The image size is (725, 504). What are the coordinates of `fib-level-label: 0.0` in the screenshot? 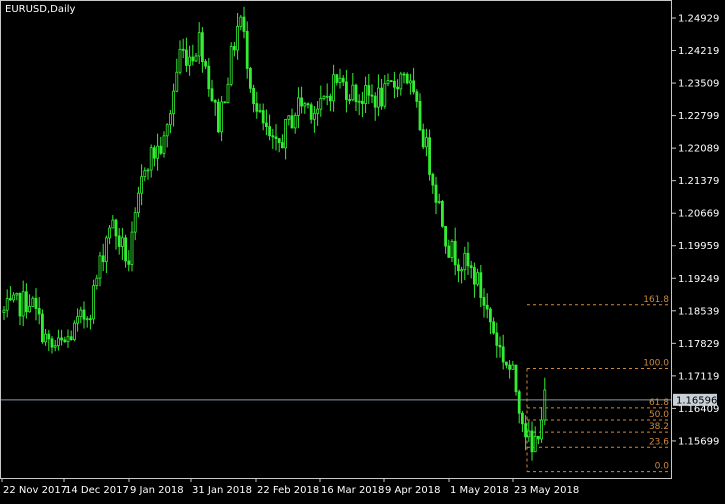 It's located at (662, 467).